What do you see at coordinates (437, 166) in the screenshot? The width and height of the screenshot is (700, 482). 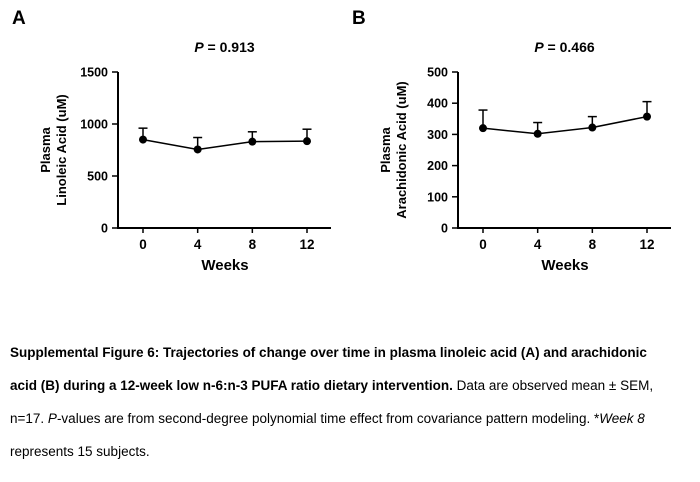 I see `svg-text: 200` at bounding box center [437, 166].